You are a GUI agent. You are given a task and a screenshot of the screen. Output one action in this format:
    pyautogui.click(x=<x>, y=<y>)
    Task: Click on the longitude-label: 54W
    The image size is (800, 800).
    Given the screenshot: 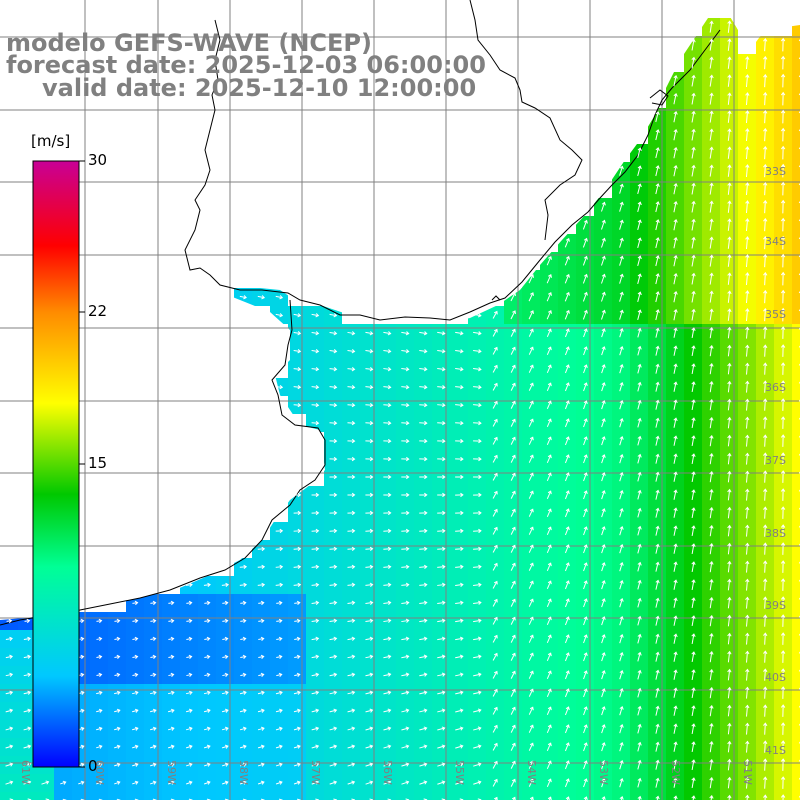 What is the action you would take?
    pyautogui.click(x=531, y=772)
    